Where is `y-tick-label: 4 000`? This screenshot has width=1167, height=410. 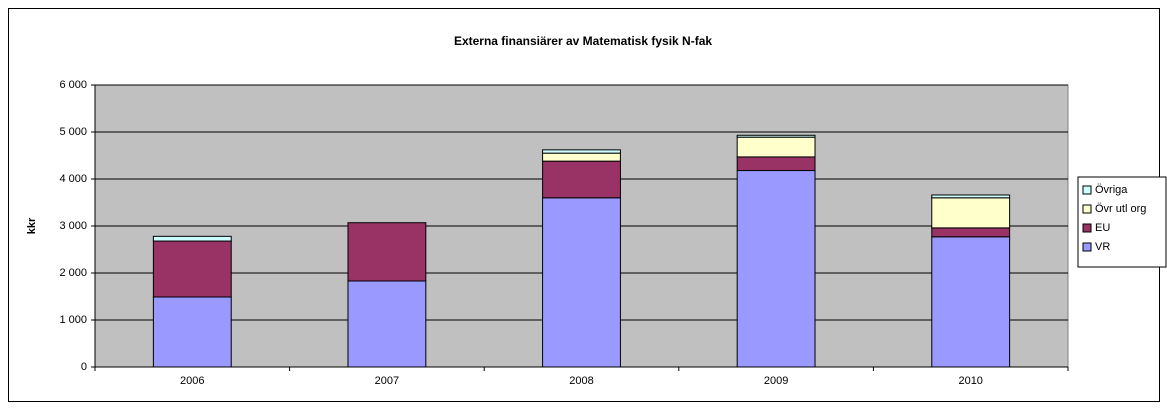
y-tick-label: 4 000 is located at coordinates (73, 179).